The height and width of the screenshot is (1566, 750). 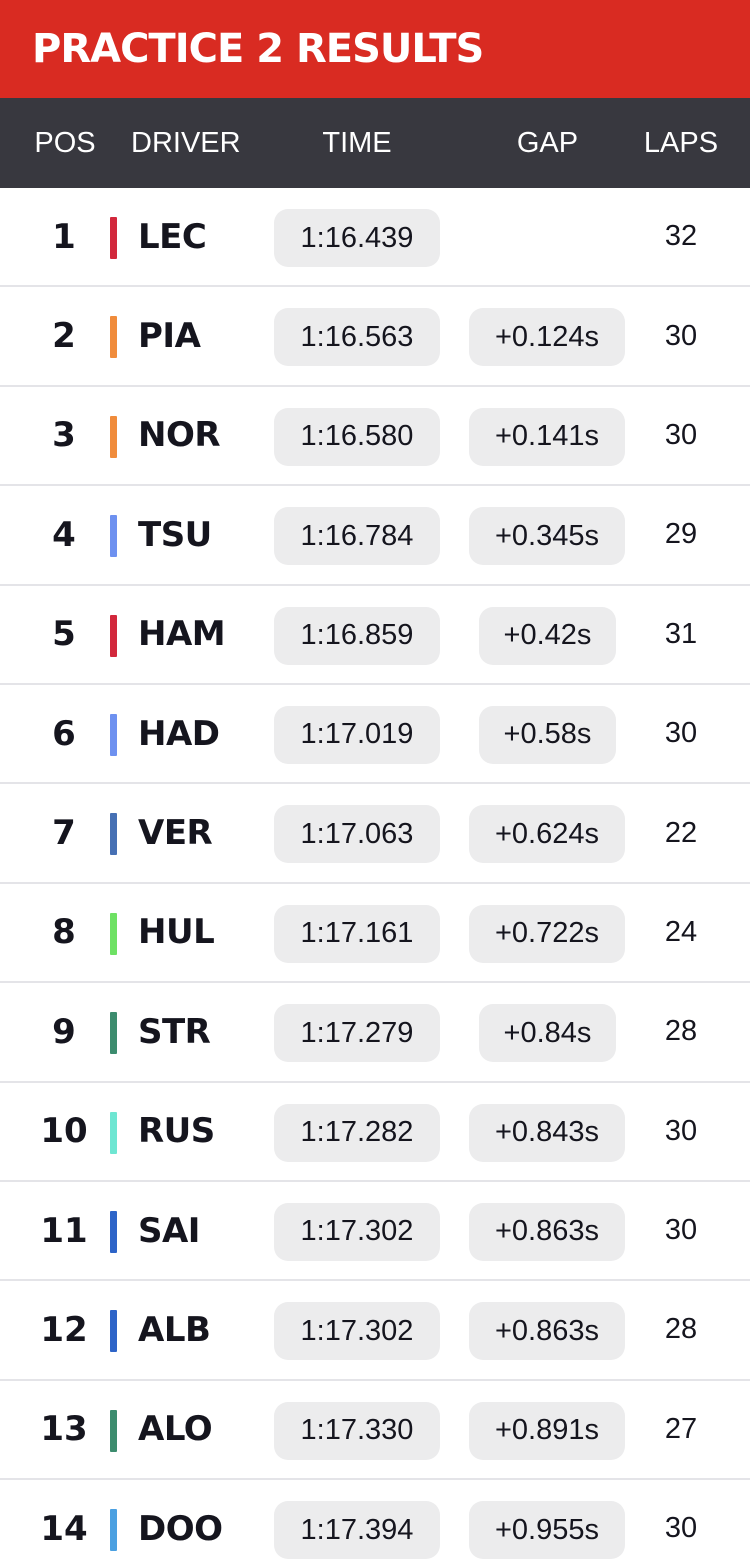 What do you see at coordinates (357, 1430) in the screenshot?
I see `lap-time: 1:17.330` at bounding box center [357, 1430].